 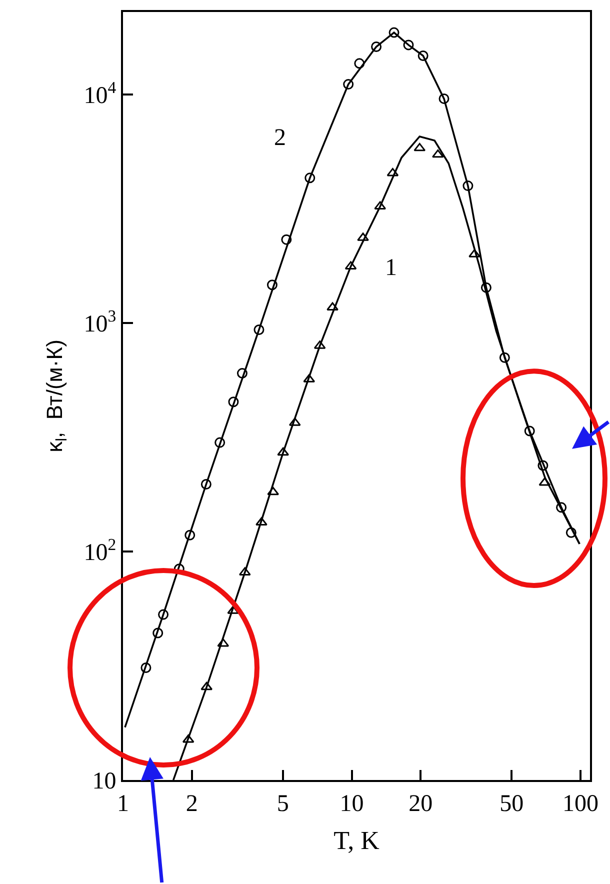 What do you see at coordinates (352, 803) in the screenshot?
I see `x-tick-label: 10` at bounding box center [352, 803].